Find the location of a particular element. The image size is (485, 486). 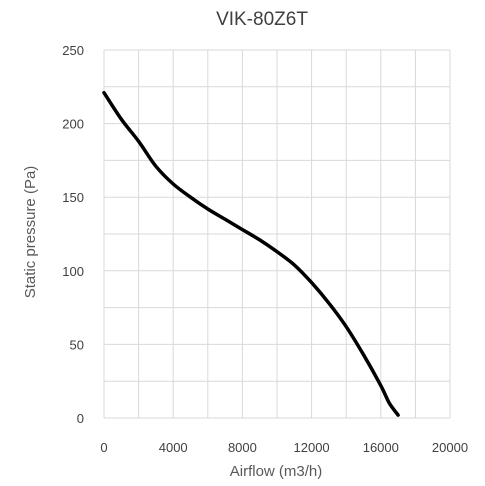

y-tick-label: 250 is located at coordinates (73, 50).